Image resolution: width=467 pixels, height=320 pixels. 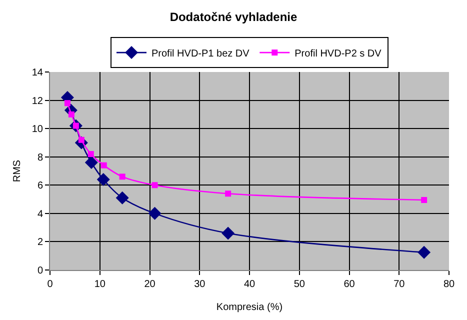 I want to click on x-tick-label: 30, so click(x=200, y=284).